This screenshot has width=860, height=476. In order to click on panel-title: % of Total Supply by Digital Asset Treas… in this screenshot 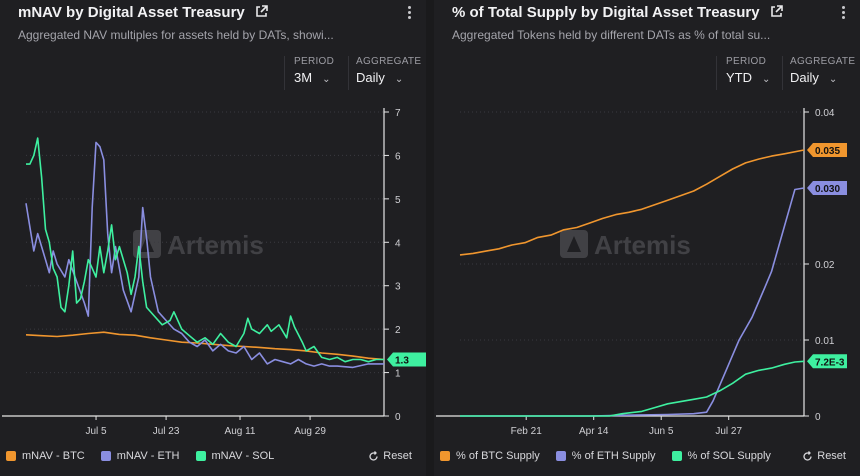, I will do `click(617, 12)`.